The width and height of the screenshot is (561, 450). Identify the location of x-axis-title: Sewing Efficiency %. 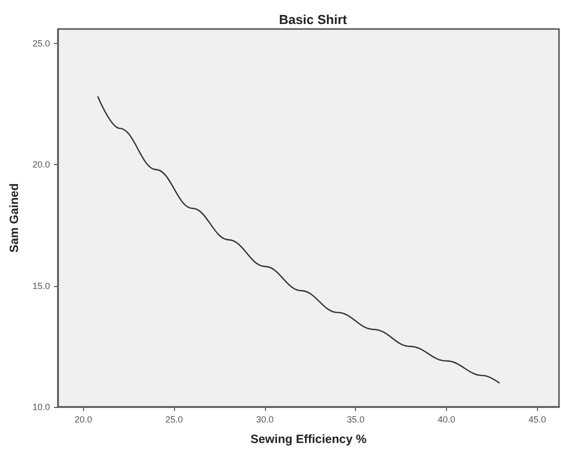
(308, 439).